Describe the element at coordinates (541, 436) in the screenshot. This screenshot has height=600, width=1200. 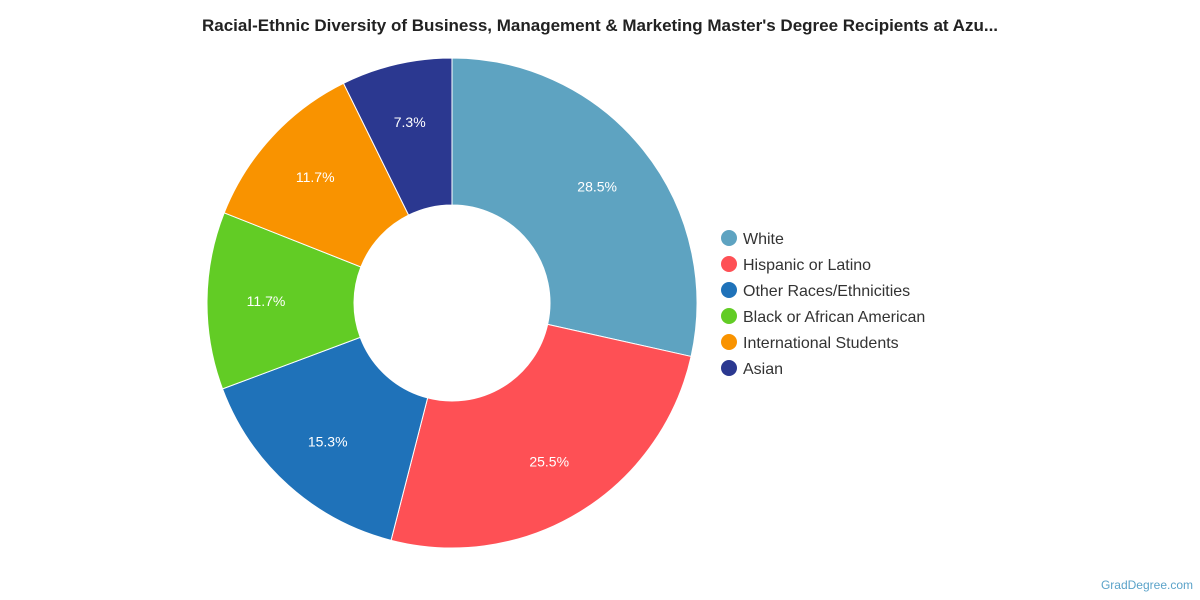
I see `slice-hispanic-or-latino` at that location.